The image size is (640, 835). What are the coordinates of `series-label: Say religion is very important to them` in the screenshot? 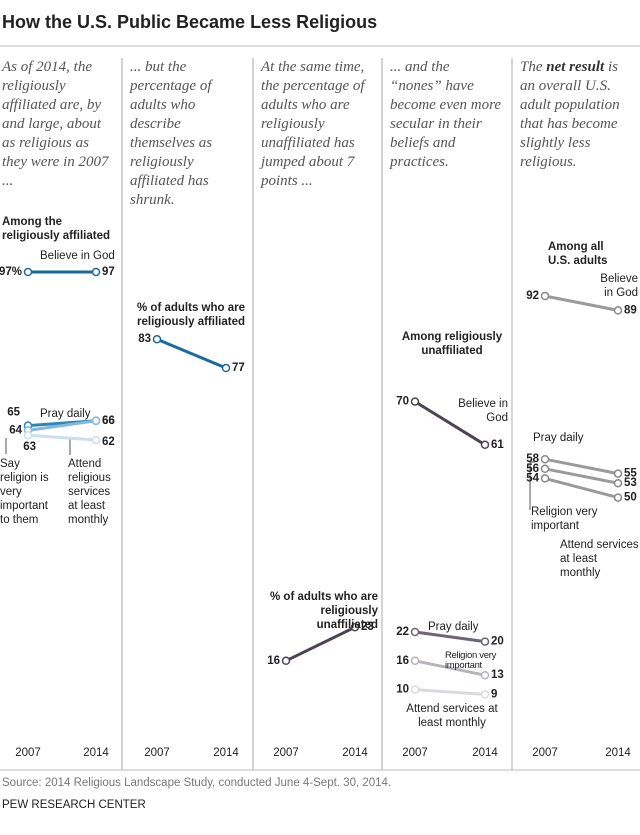 It's located at (24, 492).